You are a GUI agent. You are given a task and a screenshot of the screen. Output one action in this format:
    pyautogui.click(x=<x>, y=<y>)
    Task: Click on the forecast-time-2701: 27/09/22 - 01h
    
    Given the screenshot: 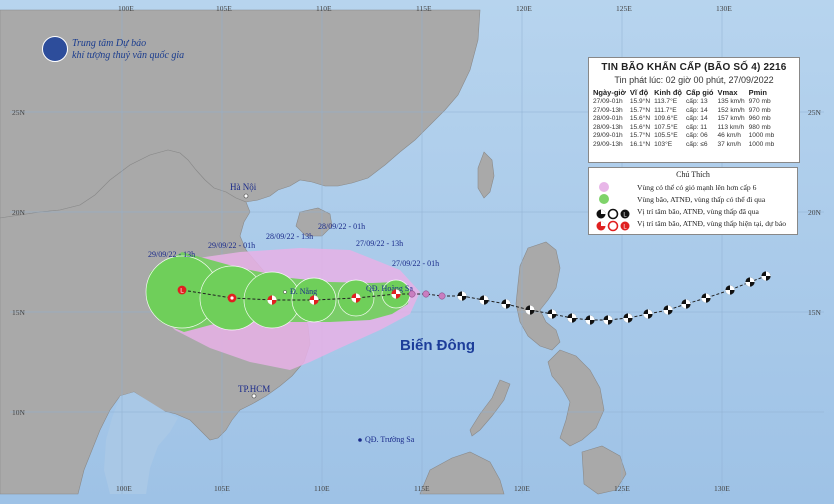 What is the action you would take?
    pyautogui.click(x=415, y=263)
    